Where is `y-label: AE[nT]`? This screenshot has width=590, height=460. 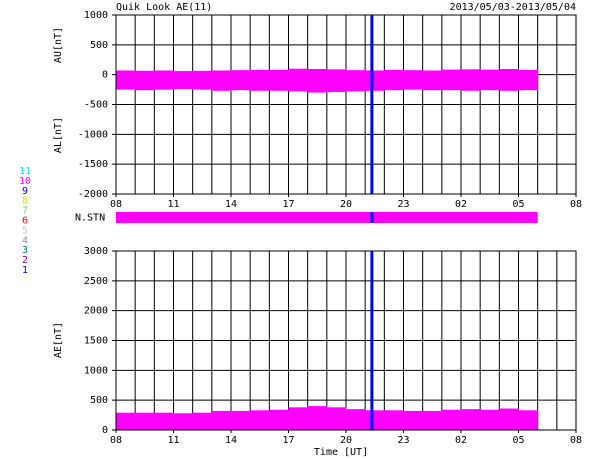 y-label: AE[nT] is located at coordinates (58, 340).